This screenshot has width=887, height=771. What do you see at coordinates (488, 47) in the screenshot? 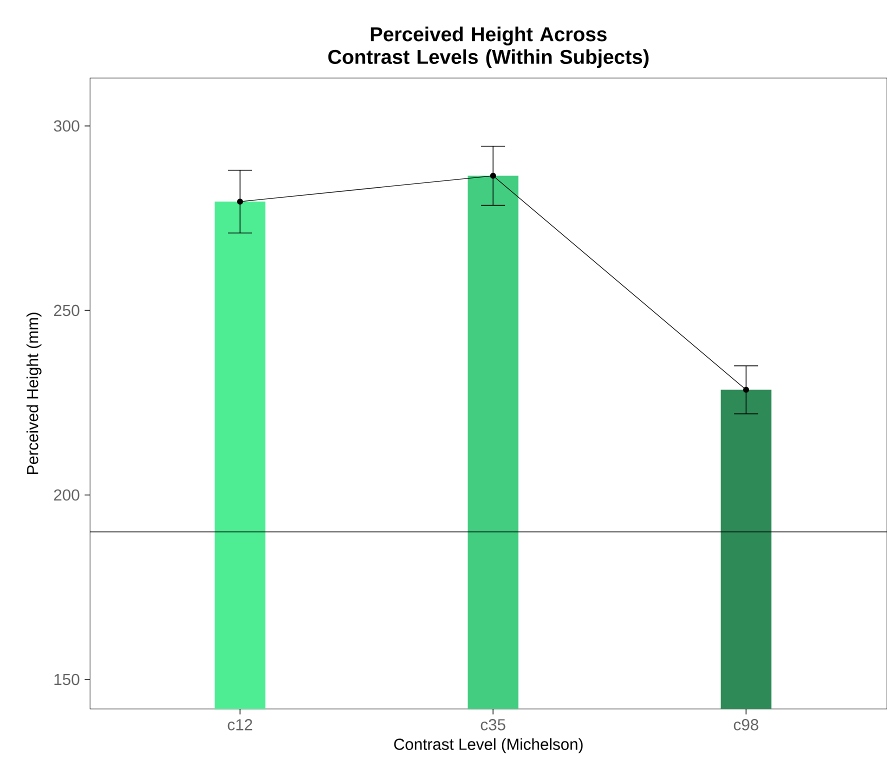
I see `chart-title: Perceived Height Across Contrast Levels (Within Subjects)` at bounding box center [488, 47].